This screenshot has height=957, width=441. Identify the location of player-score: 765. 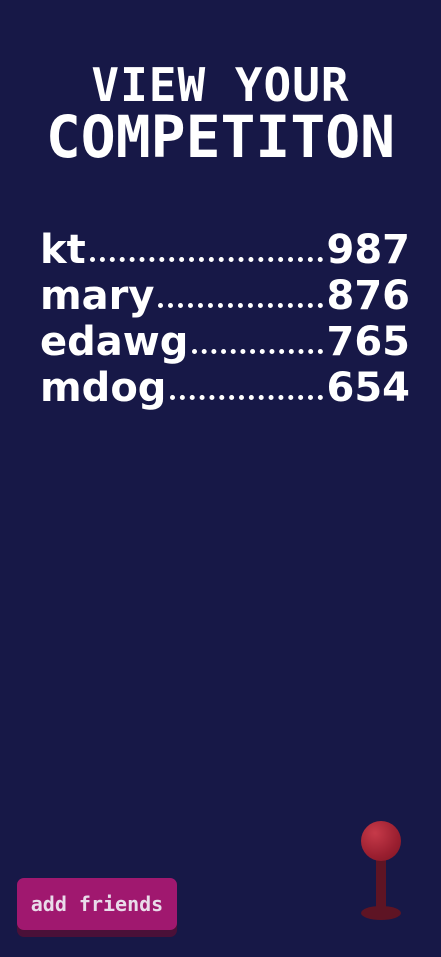
(368, 342).